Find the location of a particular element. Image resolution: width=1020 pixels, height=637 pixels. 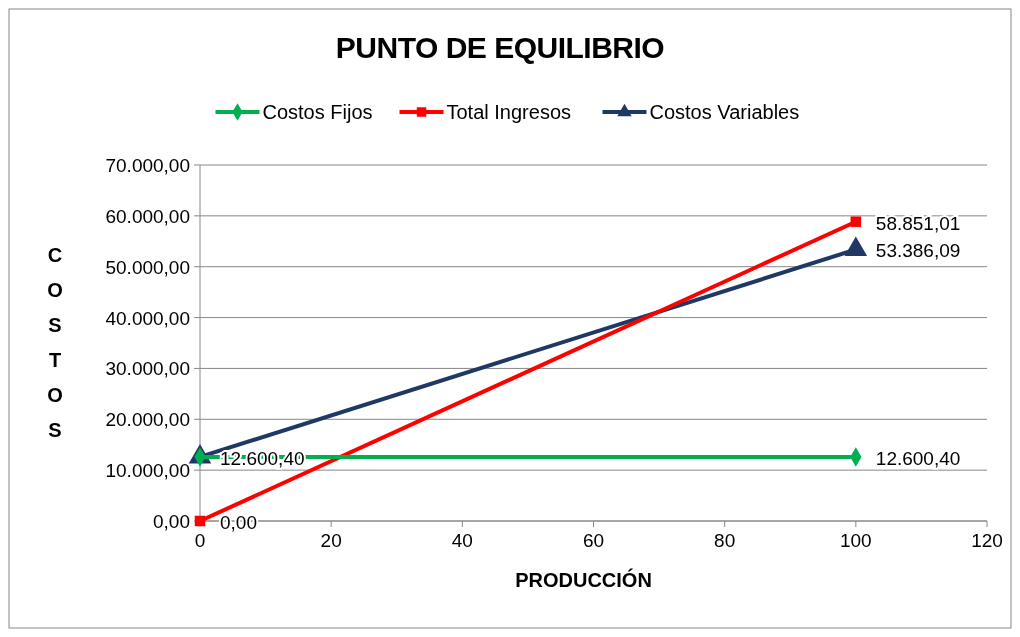

y-tick-label: 70.000,00 is located at coordinates (147, 165).